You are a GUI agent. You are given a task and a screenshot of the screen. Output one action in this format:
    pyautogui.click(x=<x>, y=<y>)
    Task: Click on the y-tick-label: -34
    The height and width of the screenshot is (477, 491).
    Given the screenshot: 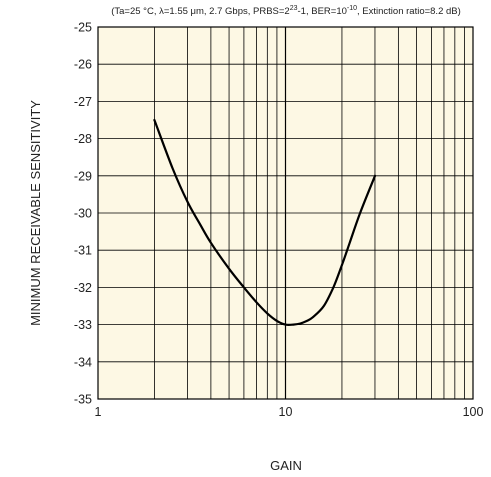 What is the action you would take?
    pyautogui.click(x=83, y=362)
    